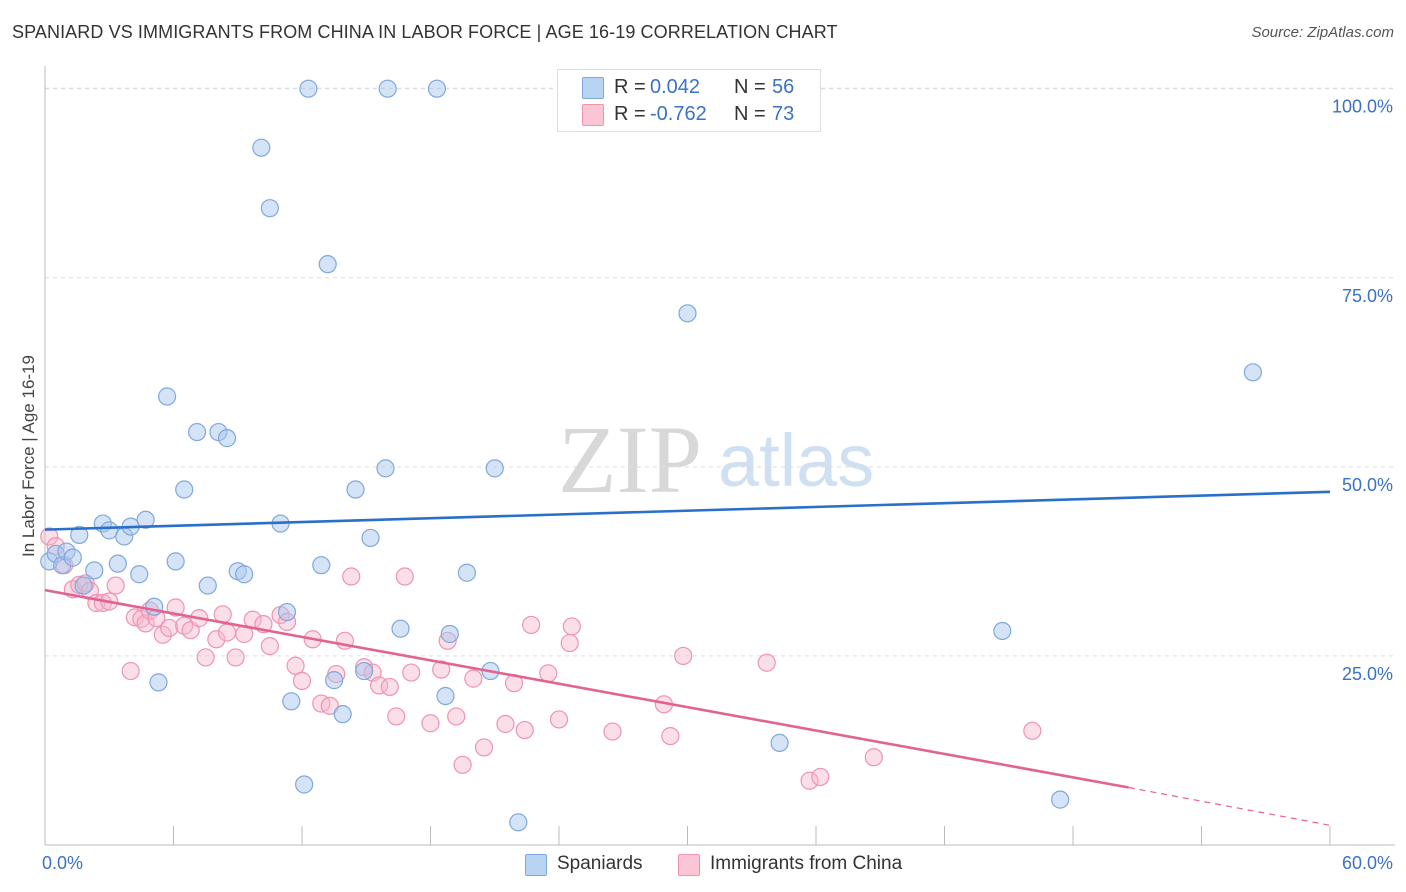  What do you see at coordinates (1367, 863) in the screenshot?
I see `x-tick-label: 60.0%` at bounding box center [1367, 863].